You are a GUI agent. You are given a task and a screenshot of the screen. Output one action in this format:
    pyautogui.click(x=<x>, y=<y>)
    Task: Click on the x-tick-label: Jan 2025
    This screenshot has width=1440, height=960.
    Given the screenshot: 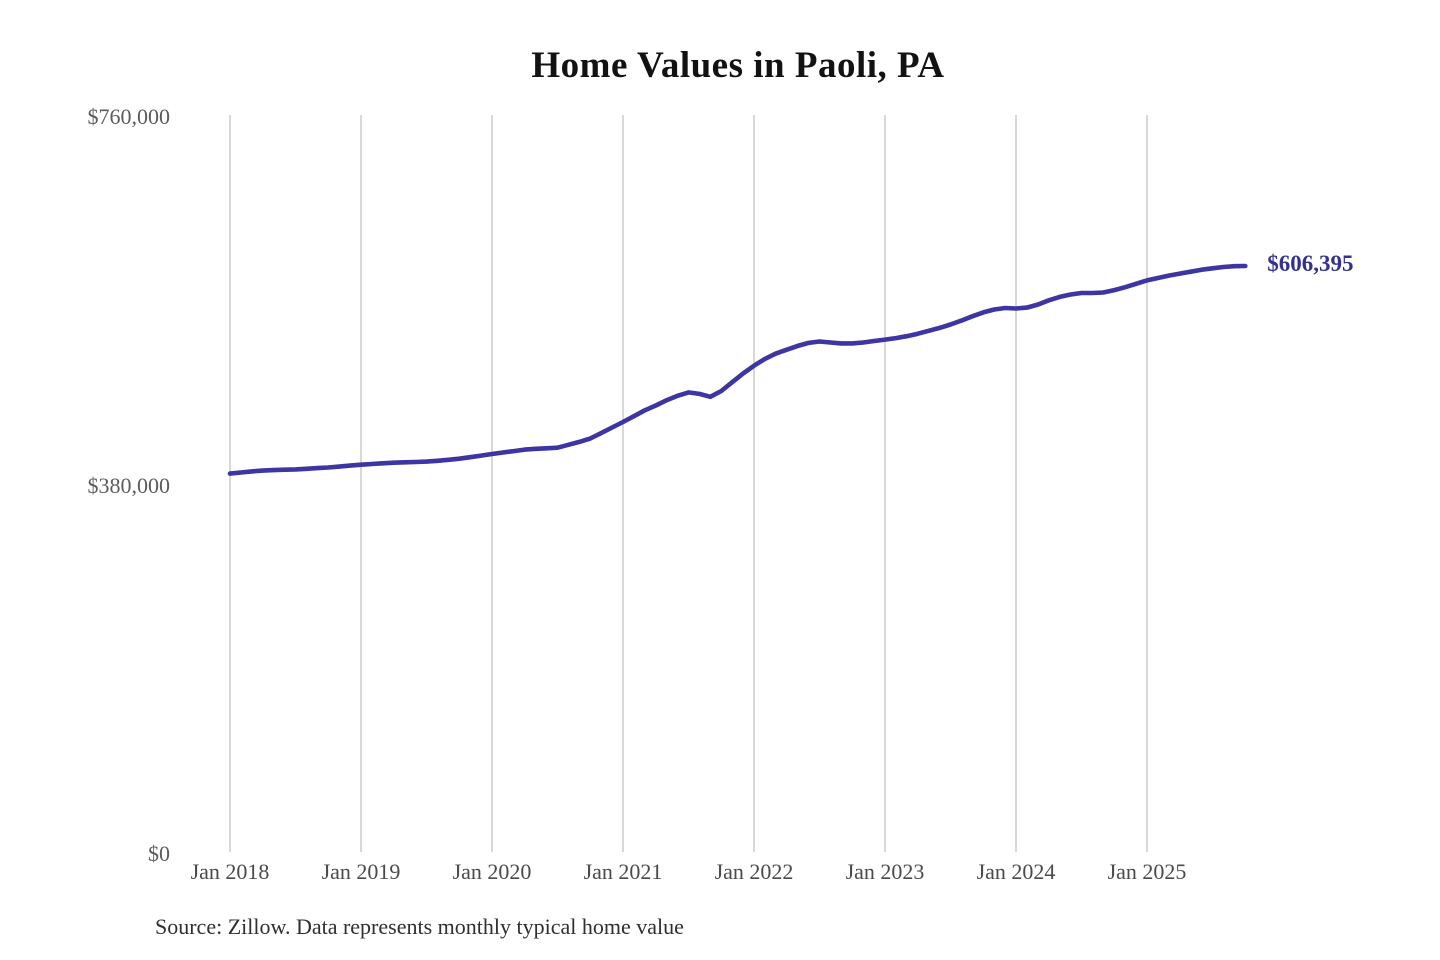 What is the action you would take?
    pyautogui.click(x=1147, y=871)
    